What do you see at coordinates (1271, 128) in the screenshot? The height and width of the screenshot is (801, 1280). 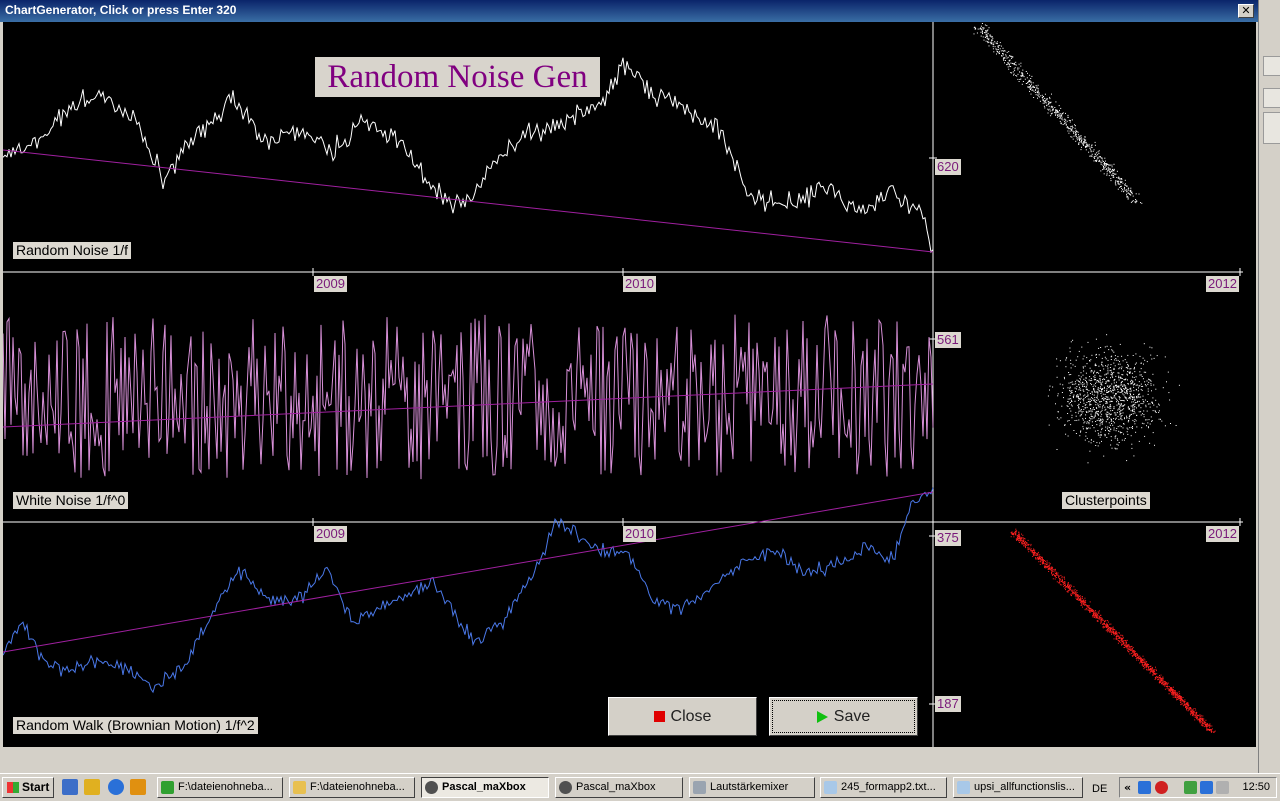 I see `background-scroll-thumb` at bounding box center [1271, 128].